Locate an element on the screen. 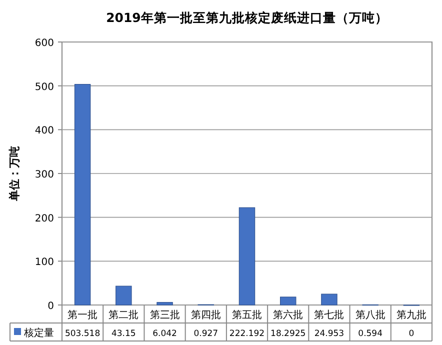 The image size is (442, 345). data-label: 43.15 is located at coordinates (123, 334).